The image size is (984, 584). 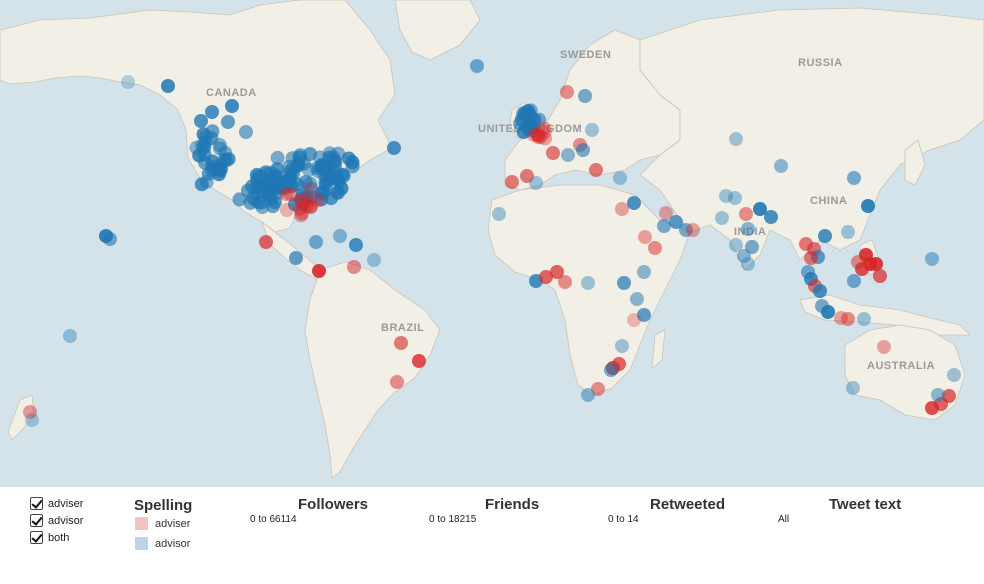 What do you see at coordinates (453, 519) in the screenshot?
I see `friends-range: 0 to 18215` at bounding box center [453, 519].